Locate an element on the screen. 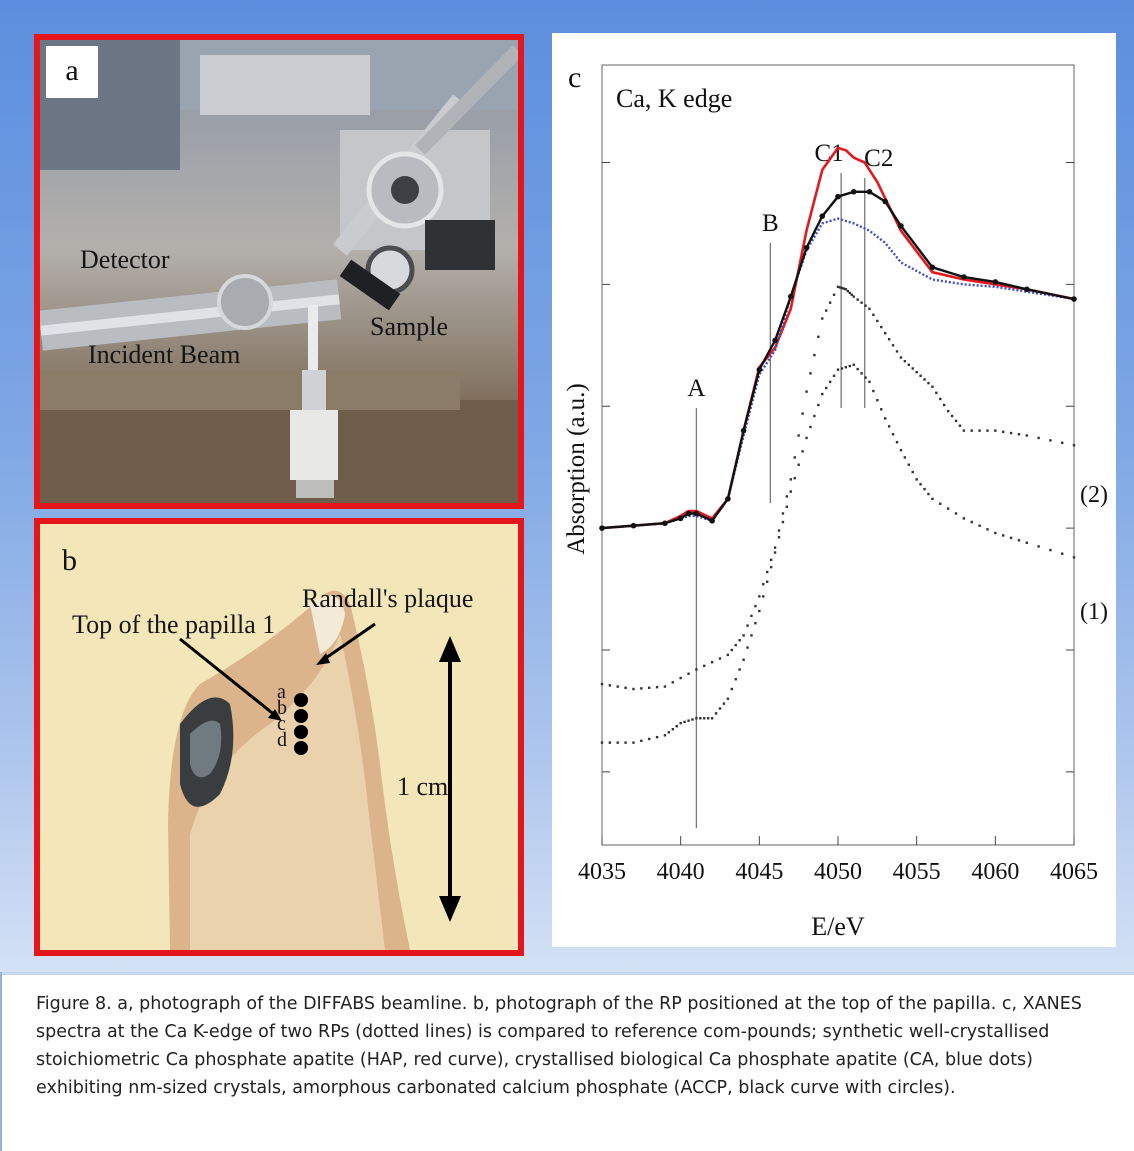 The height and width of the screenshot is (1151, 1134). spot-label-a: a is located at coordinates (281, 692).